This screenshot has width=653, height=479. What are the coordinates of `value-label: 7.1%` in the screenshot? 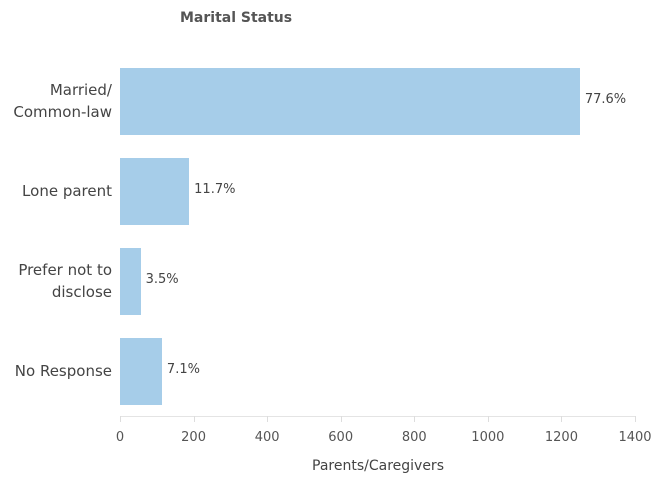 It's located at (183, 369).